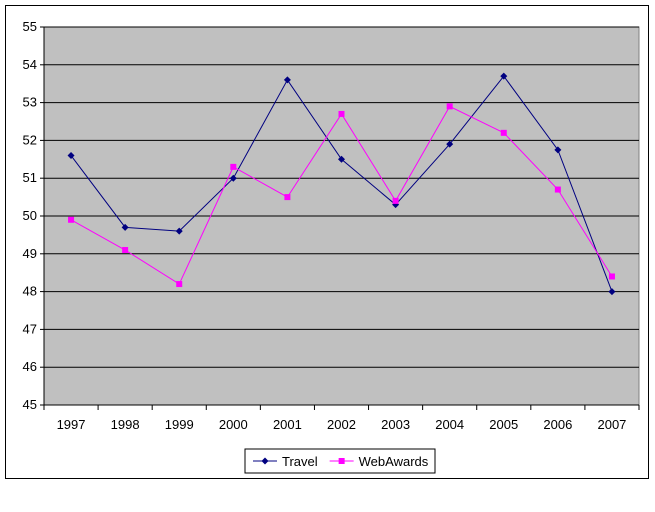  I want to click on x-tick-label: 1997, so click(71, 424).